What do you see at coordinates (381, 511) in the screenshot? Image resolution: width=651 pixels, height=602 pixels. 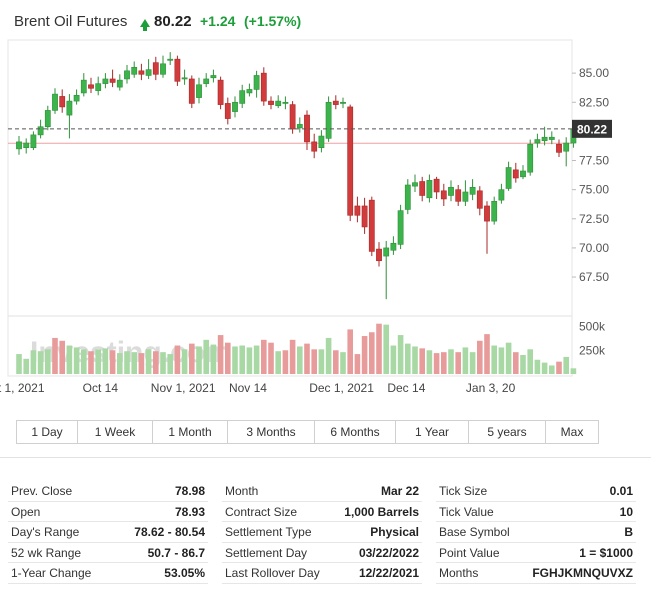 I see `stat-value: 1,000 Barrels` at bounding box center [381, 511].